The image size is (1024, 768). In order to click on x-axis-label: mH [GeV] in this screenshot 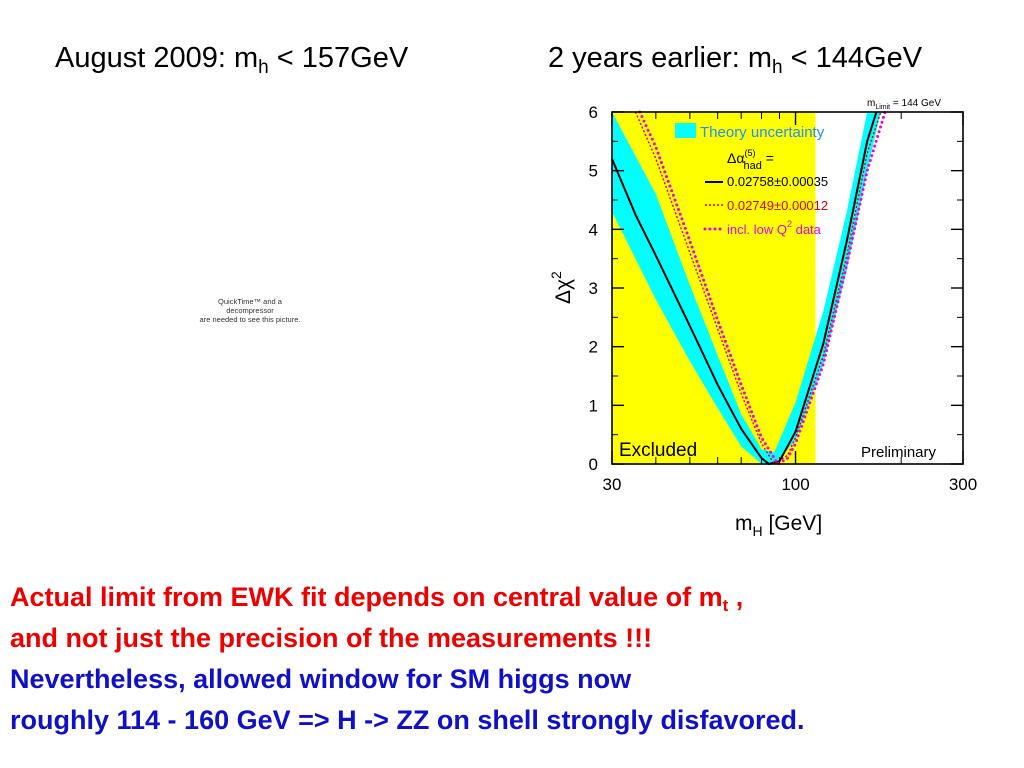, I will do `click(778, 525)`.